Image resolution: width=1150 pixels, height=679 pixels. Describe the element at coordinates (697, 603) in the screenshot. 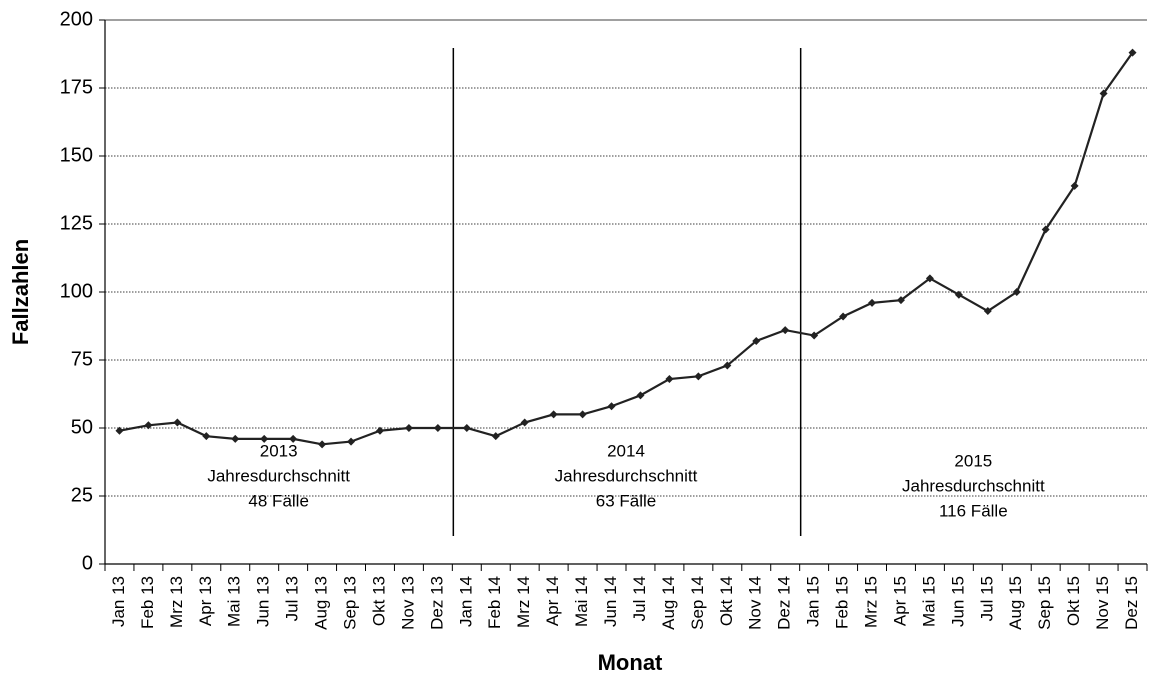

I see `x-tick-label: Sep 14` at that location.